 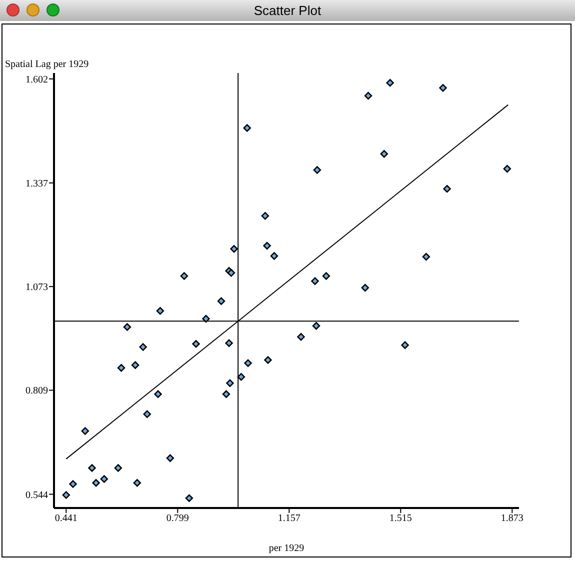 What do you see at coordinates (177, 518) in the screenshot?
I see `x-tick-label: 0.799` at bounding box center [177, 518].